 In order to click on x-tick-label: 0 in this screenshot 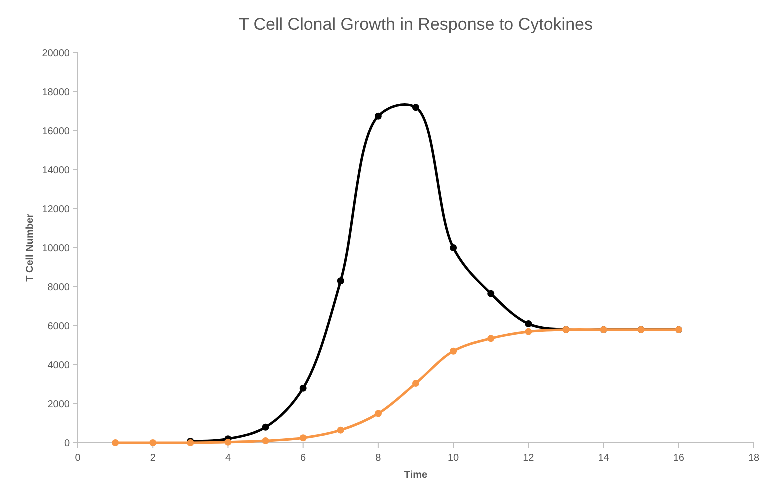, I will do `click(78, 458)`.